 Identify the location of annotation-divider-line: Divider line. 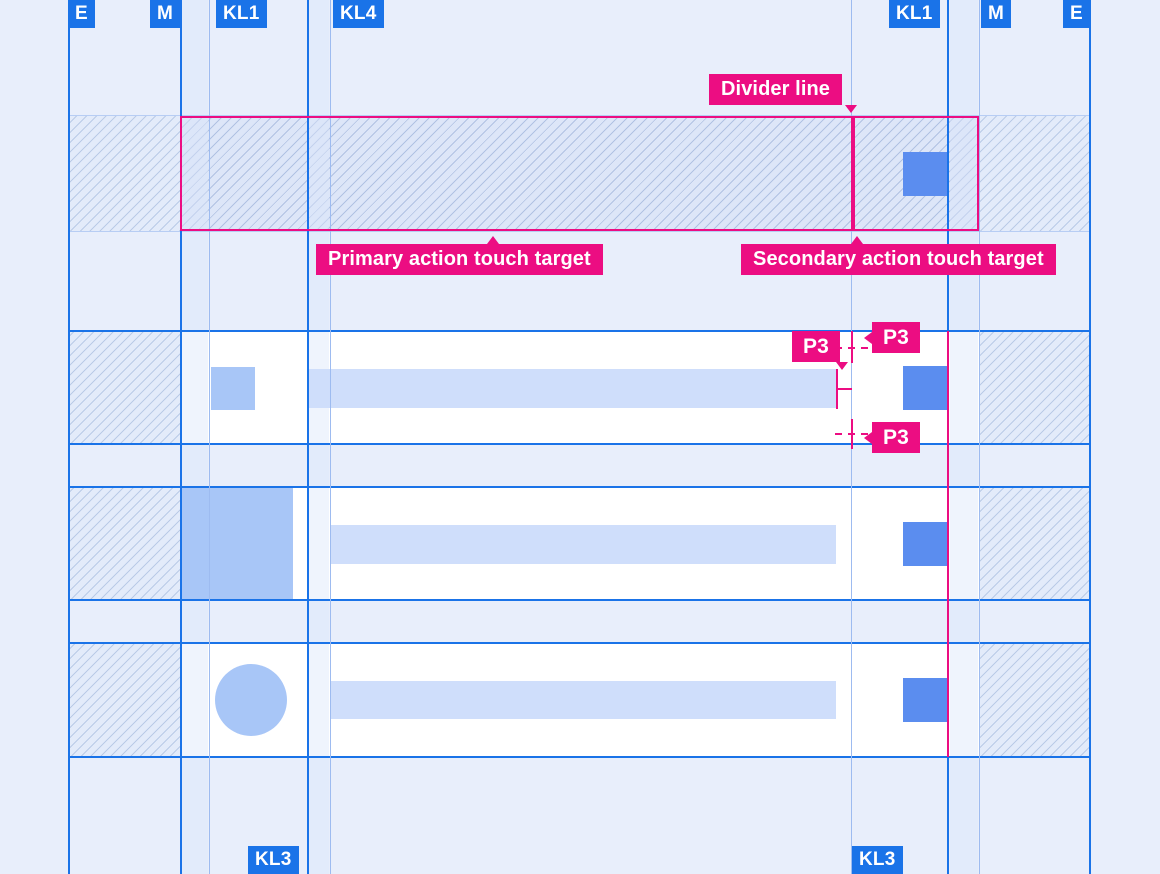
(783, 93).